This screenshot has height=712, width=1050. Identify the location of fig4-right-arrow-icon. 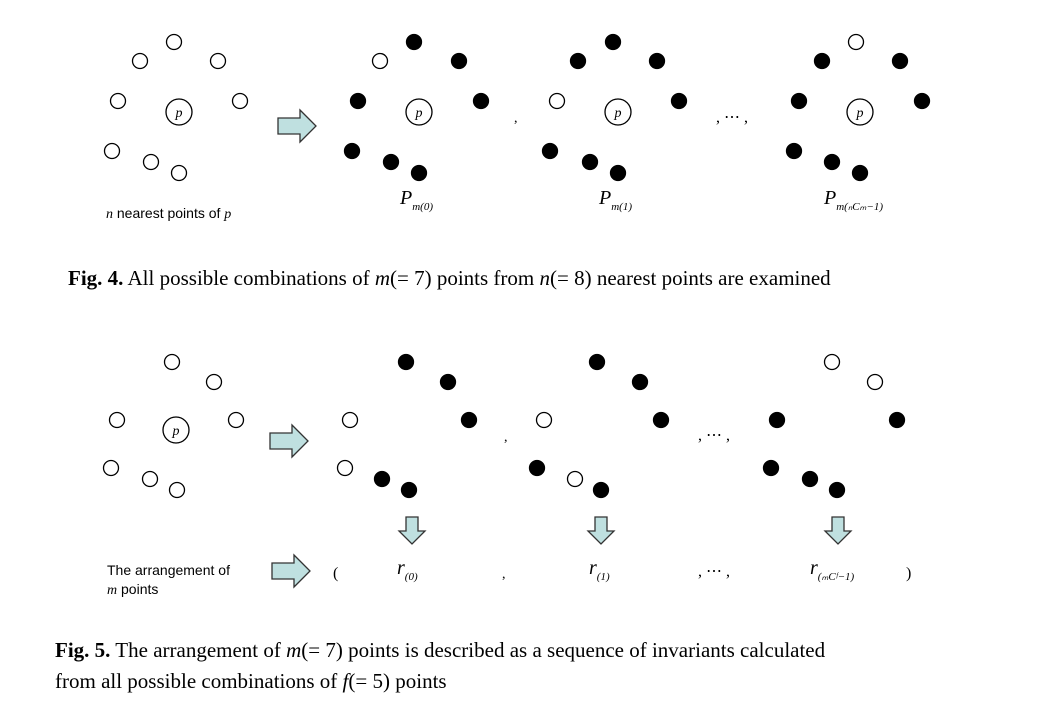
(297, 126).